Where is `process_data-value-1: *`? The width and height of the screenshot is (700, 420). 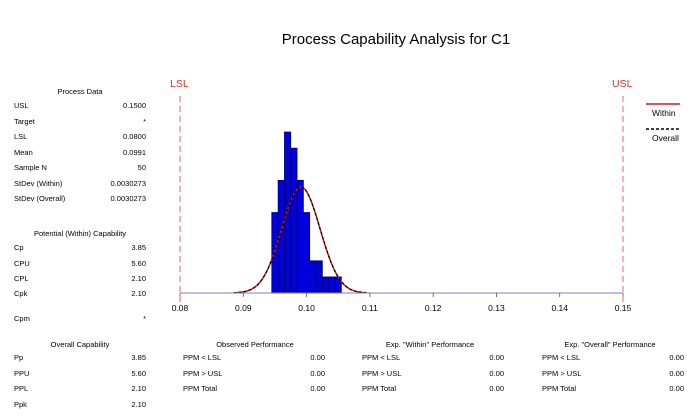
process_data-value-1: * is located at coordinates (144, 121).